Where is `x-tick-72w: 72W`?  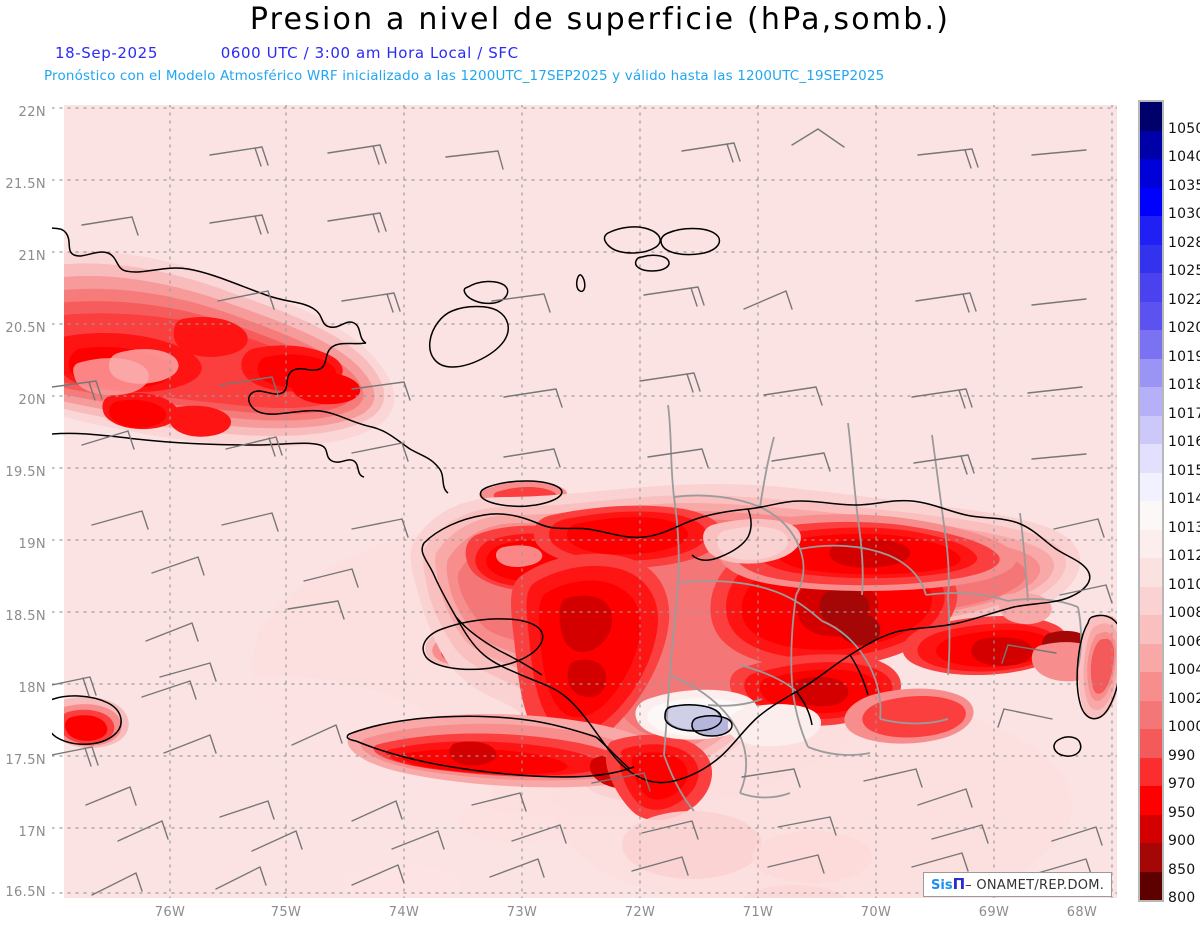
x-tick-72w: 72W is located at coordinates (640, 912).